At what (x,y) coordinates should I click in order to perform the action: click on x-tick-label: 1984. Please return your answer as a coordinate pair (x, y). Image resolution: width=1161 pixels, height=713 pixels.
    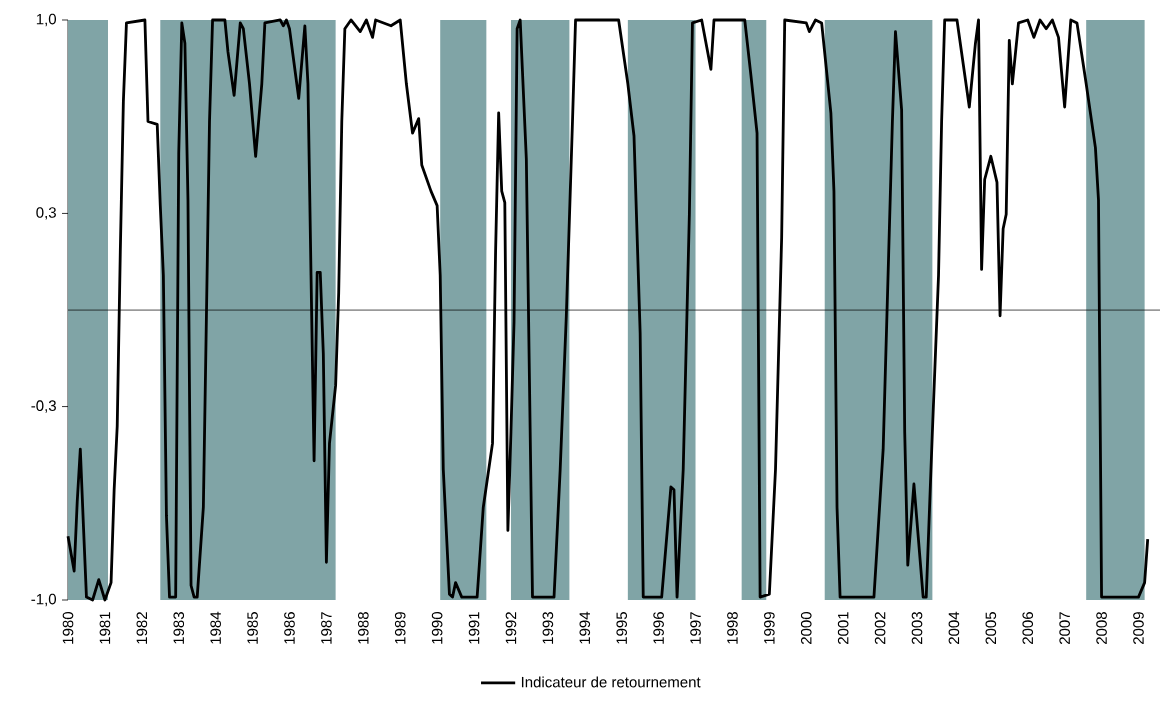
    Looking at the image, I should click on (215, 627).